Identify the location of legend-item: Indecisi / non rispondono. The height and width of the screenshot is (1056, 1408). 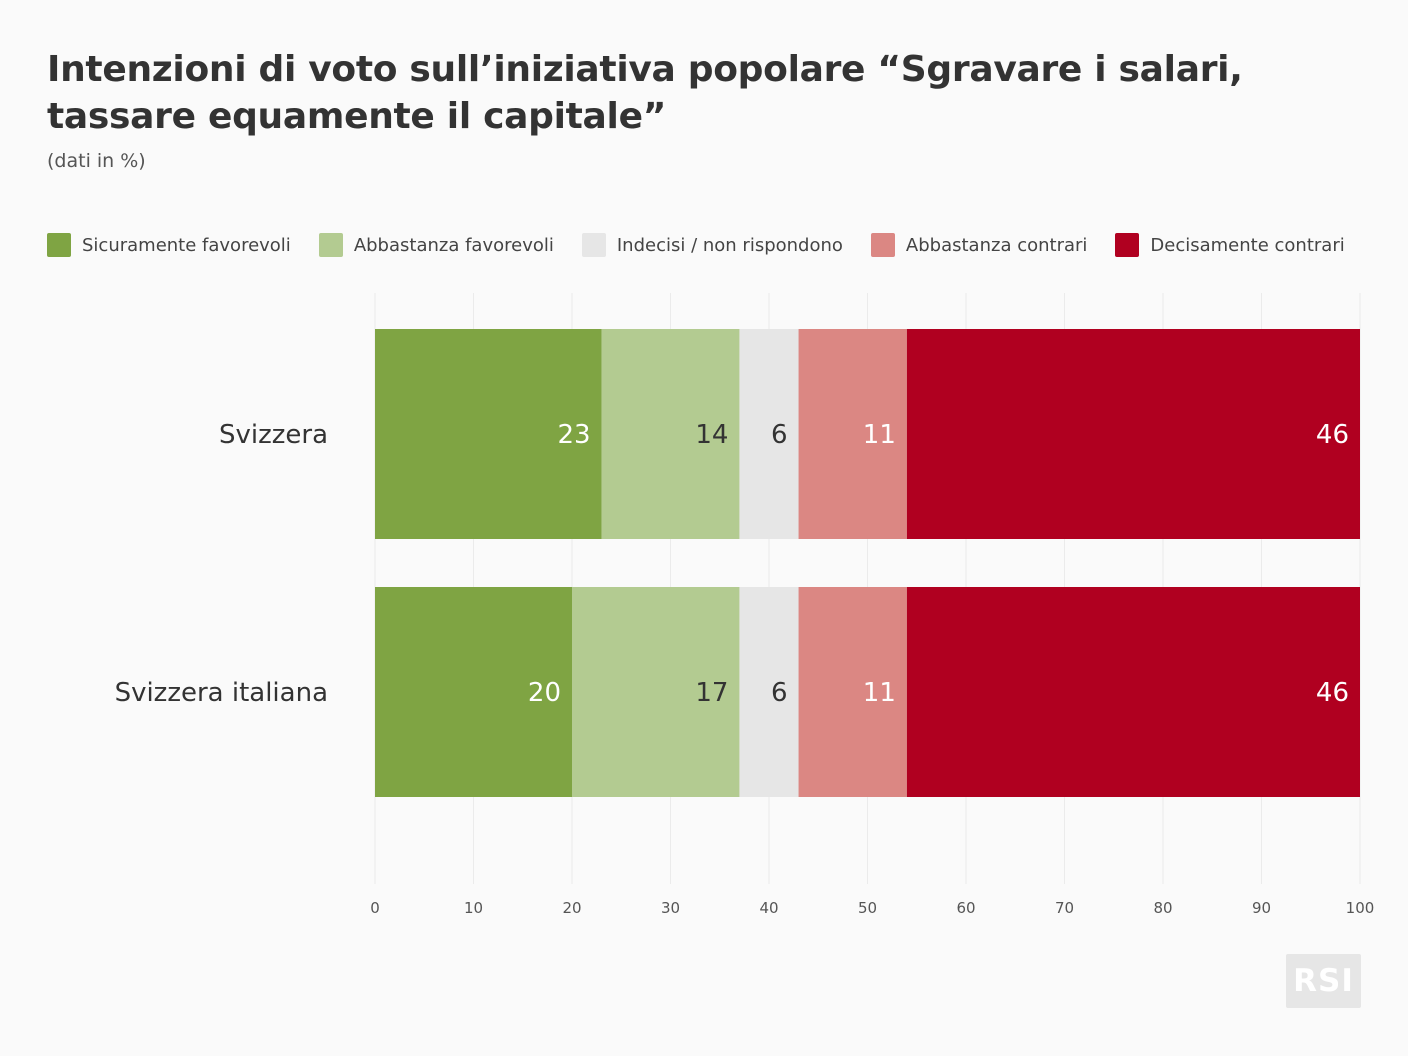
(712, 245).